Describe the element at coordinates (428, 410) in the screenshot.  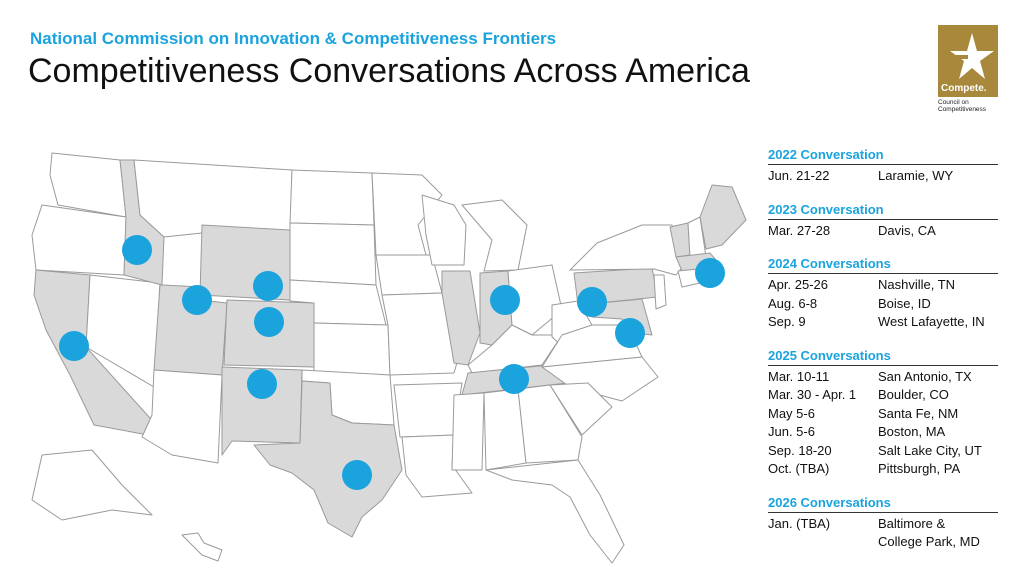
I see `state-arkansas` at that location.